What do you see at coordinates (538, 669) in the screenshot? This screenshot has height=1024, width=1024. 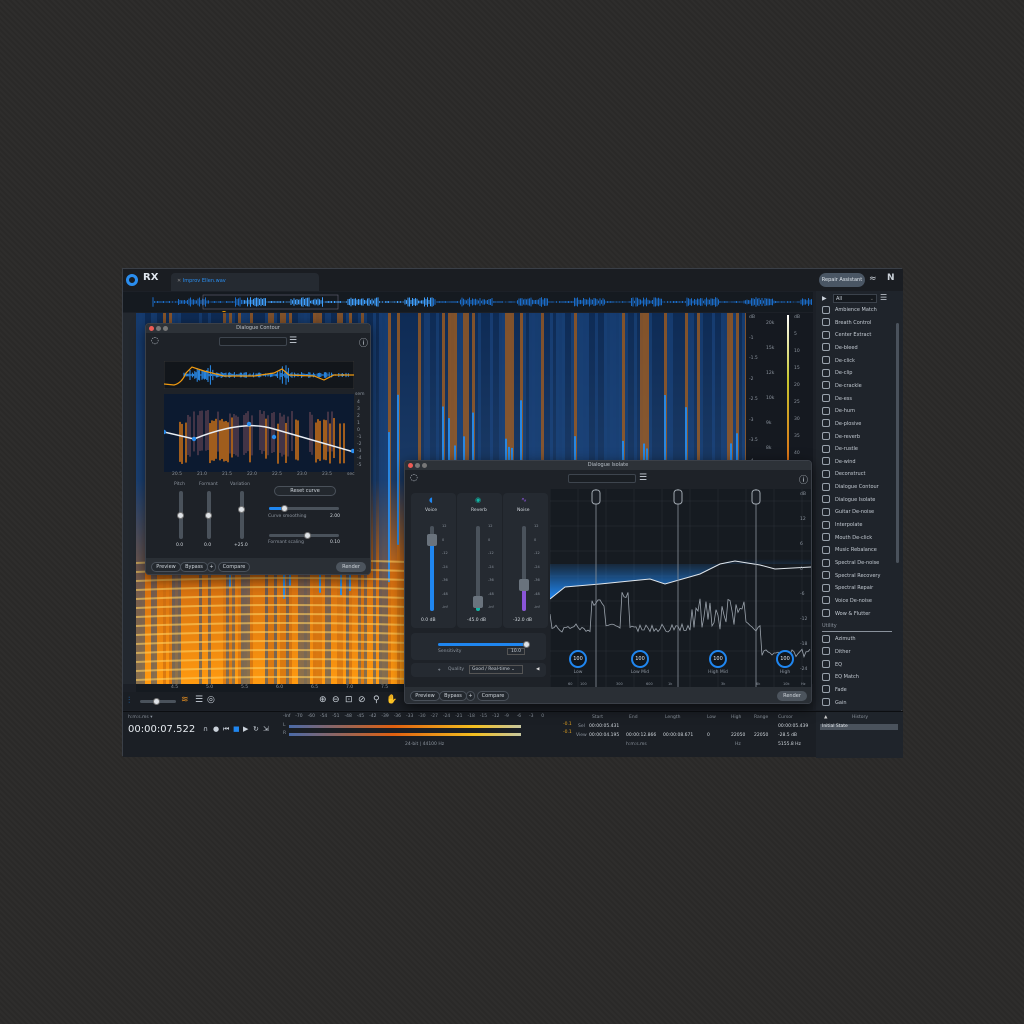 I see `collapse-panel-icon: ◀` at bounding box center [538, 669].